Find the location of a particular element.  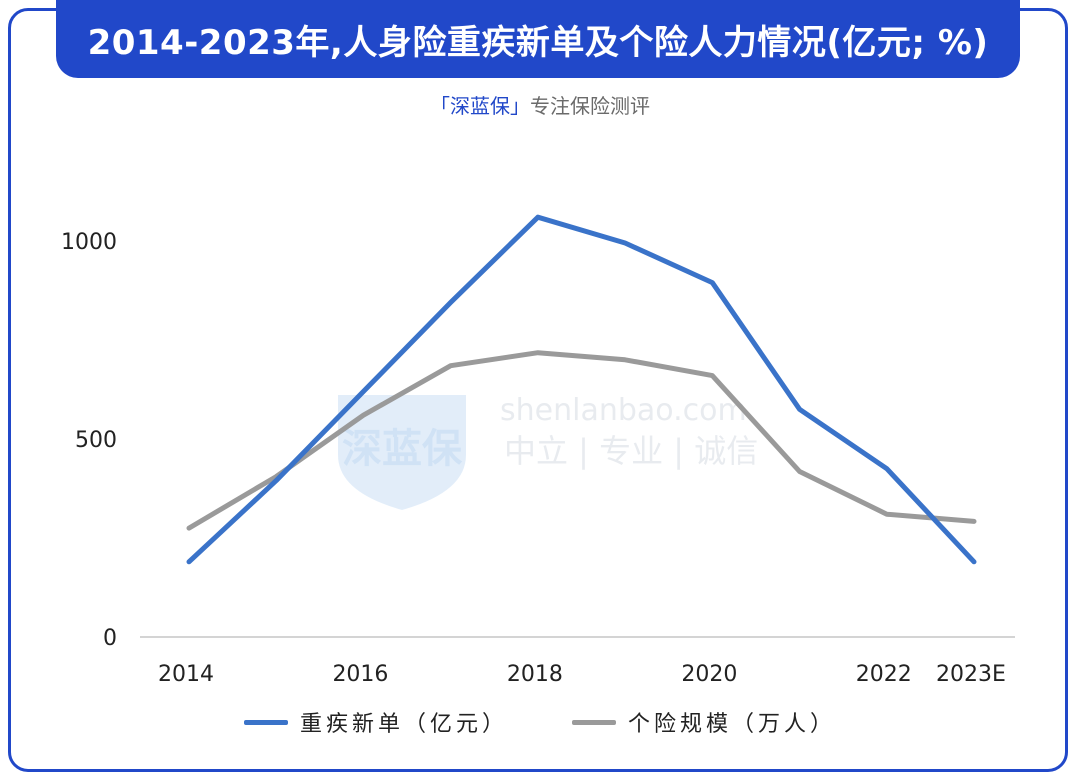

shield-icon is located at coordinates (402, 452).